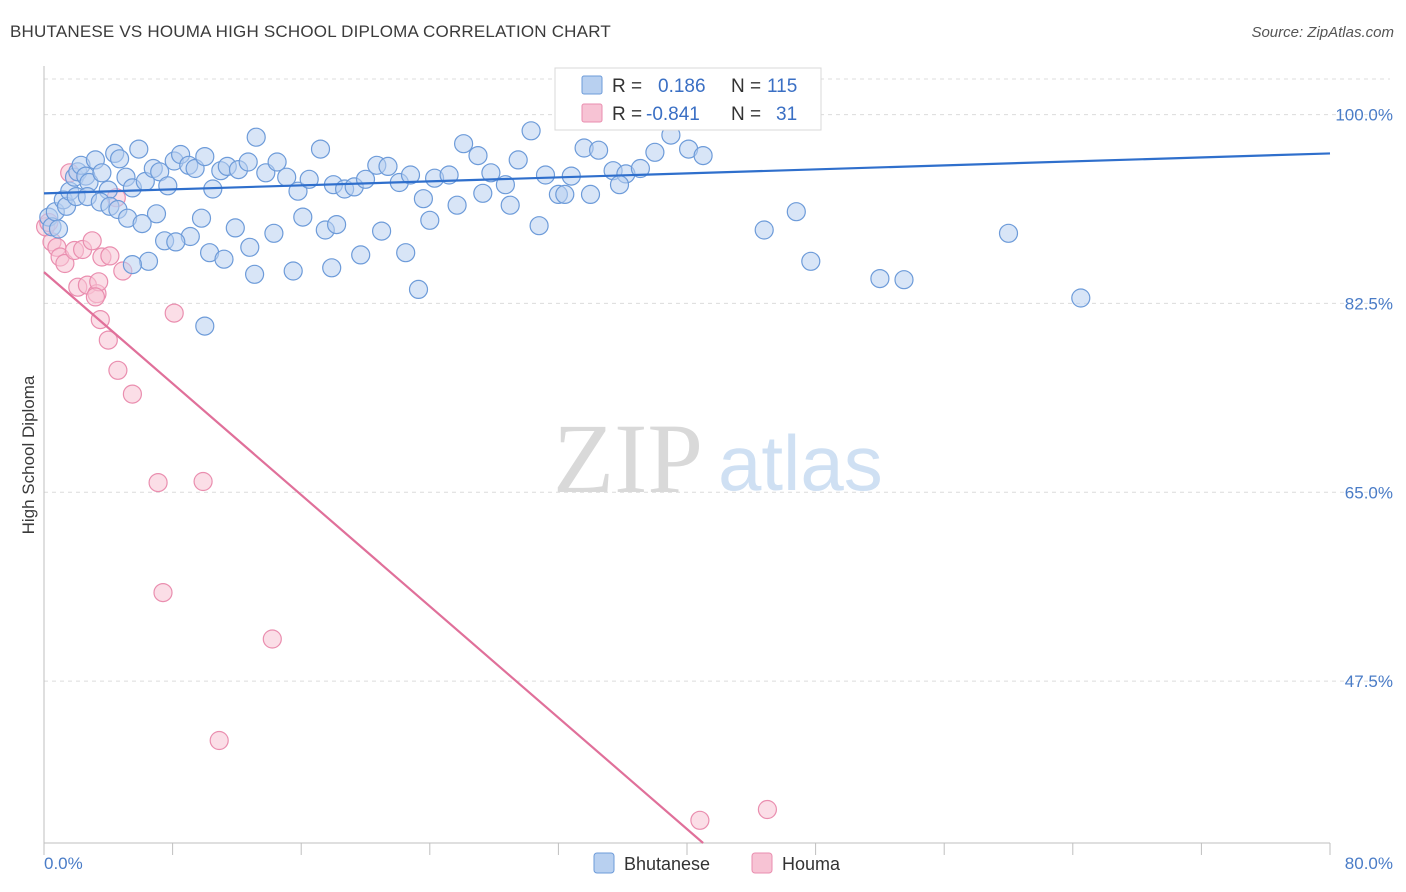 This screenshot has height=892, width=1406. I want to click on legend-r-value-1: -0.841, so click(673, 114).